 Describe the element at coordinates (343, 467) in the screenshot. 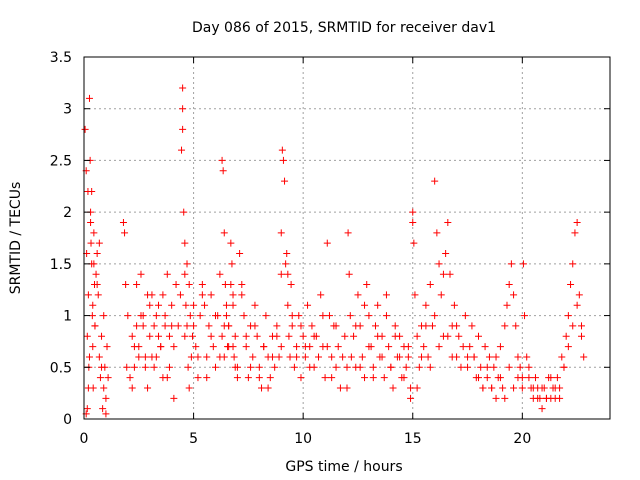

I see `x-axis-label: GPS time / hours` at that location.